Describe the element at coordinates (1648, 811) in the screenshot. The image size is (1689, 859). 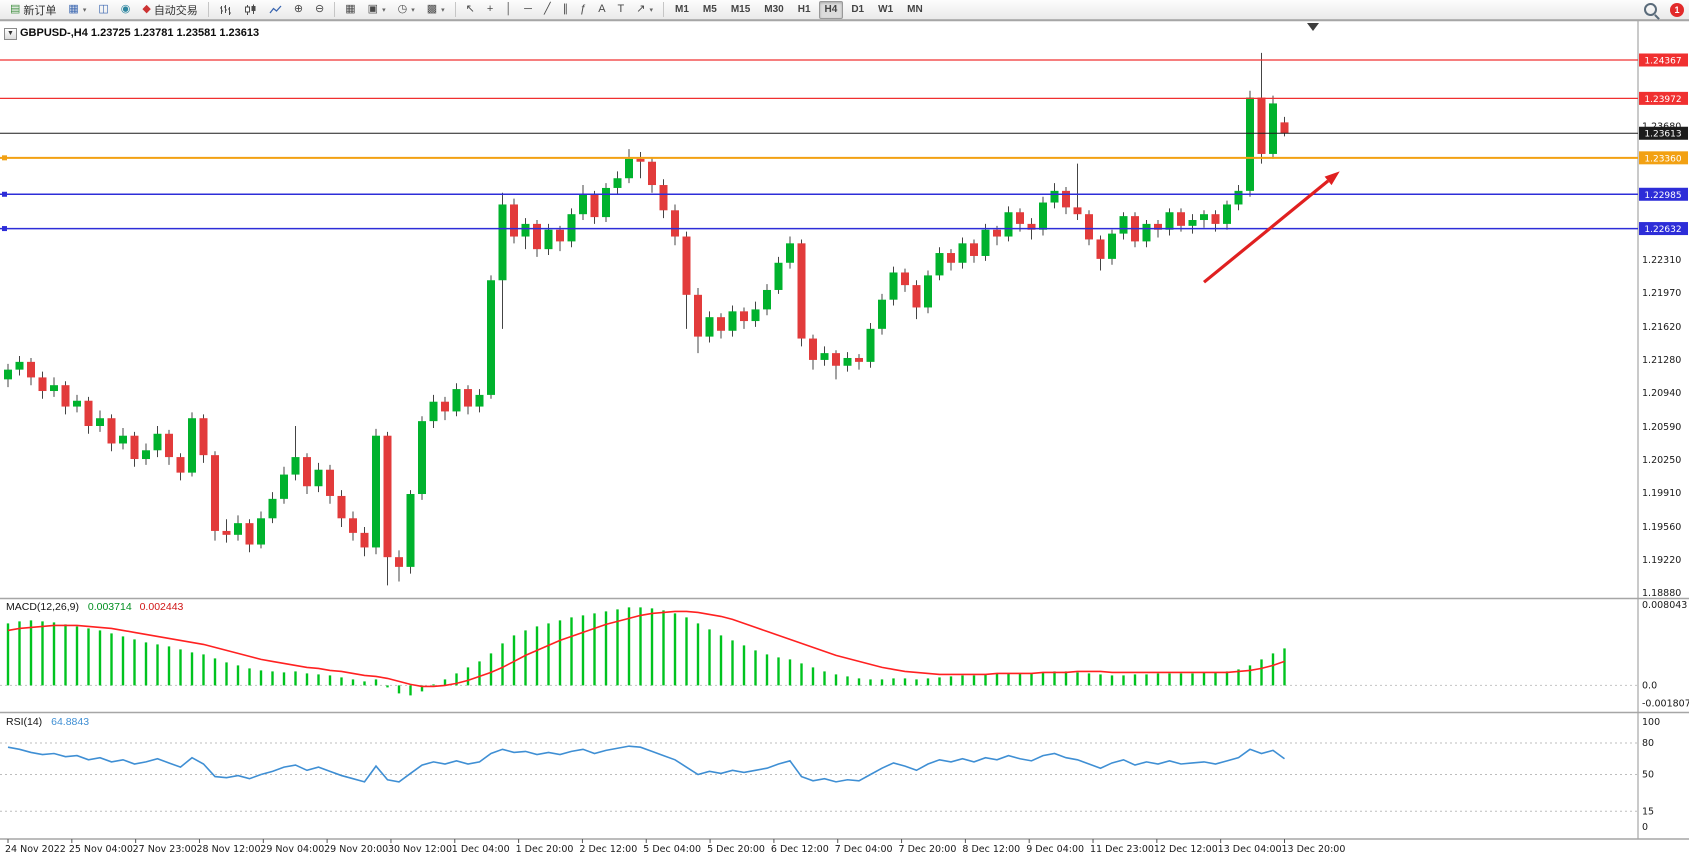
I see `svg-text: 15` at that location.